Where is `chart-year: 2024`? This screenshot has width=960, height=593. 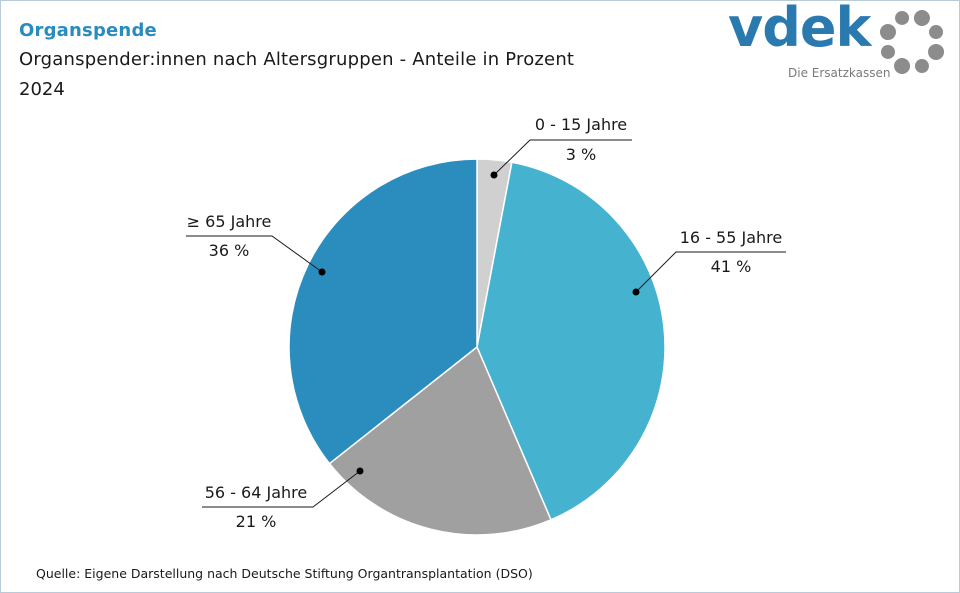 chart-year: 2024 is located at coordinates (42, 89).